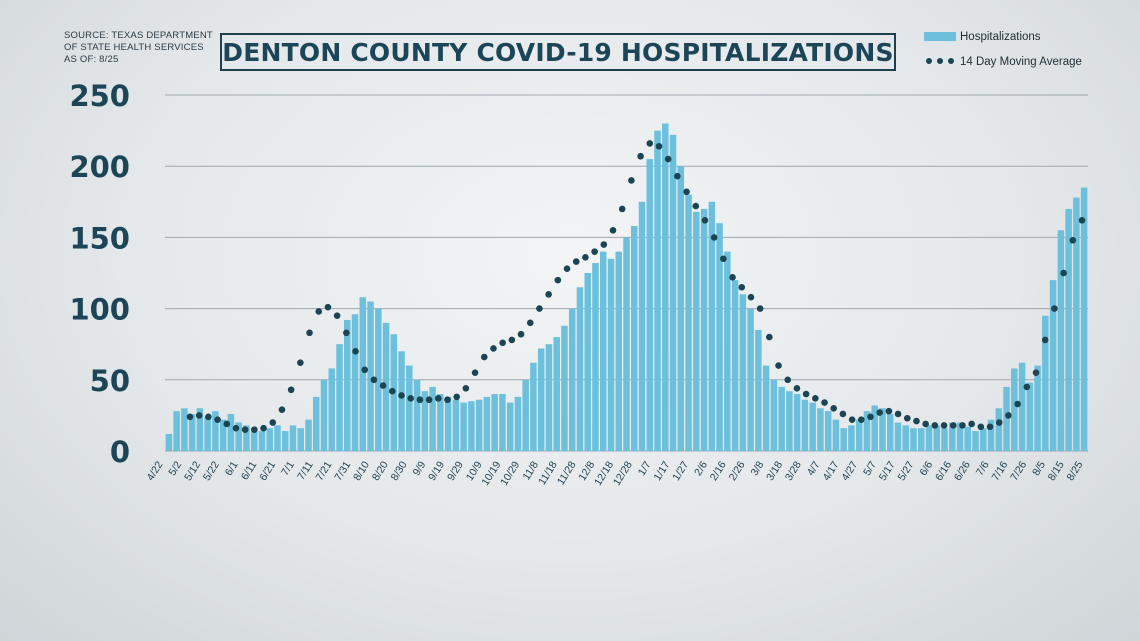  I want to click on x-tick-label: 6/21, so click(267, 471).